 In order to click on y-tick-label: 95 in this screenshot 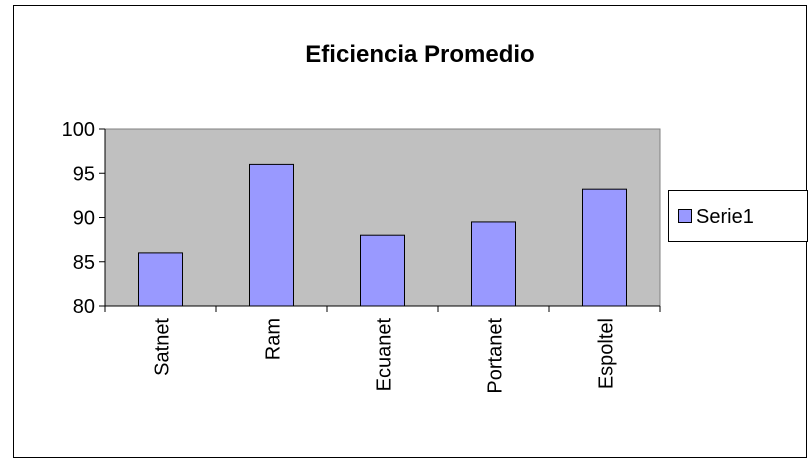, I will do `click(84, 174)`.